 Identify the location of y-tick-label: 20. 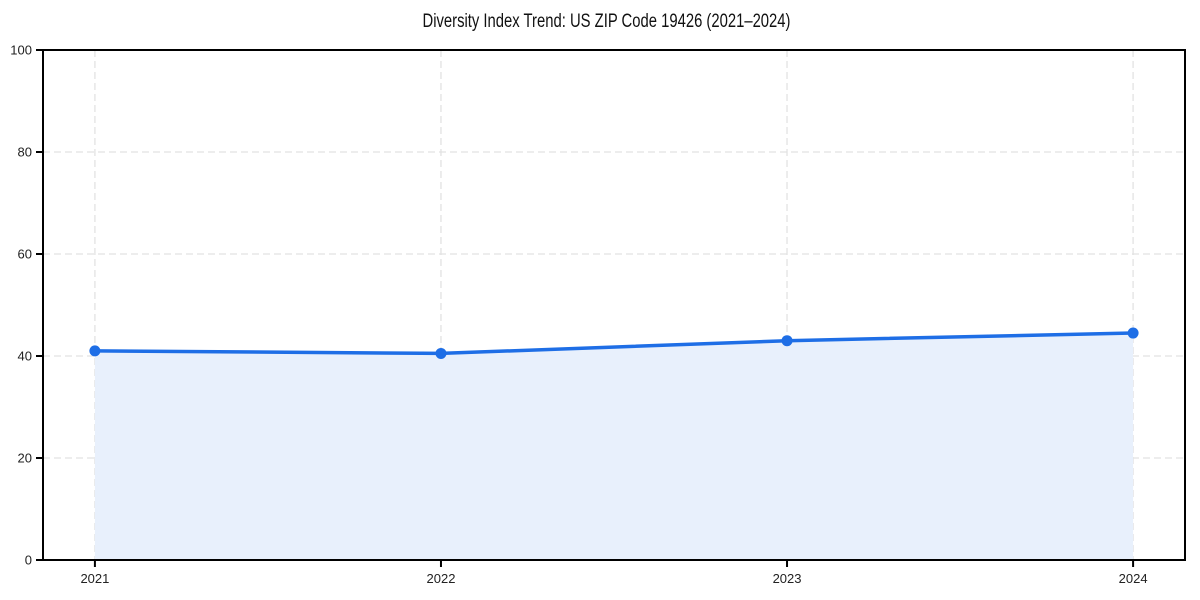
(25, 458).